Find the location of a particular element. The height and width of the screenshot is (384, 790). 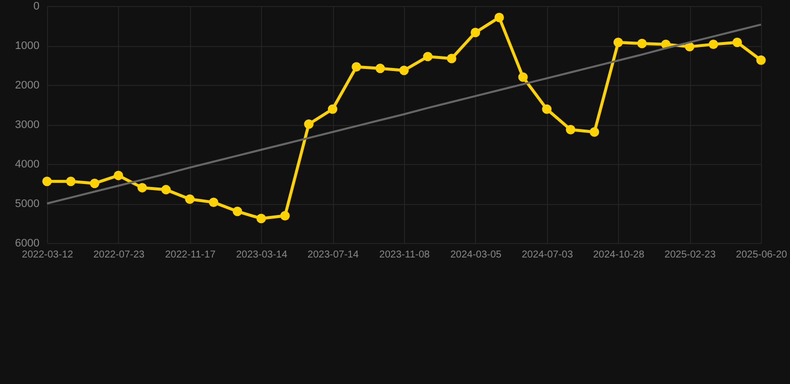

y-tick-label: 6000 is located at coordinates (27, 244).